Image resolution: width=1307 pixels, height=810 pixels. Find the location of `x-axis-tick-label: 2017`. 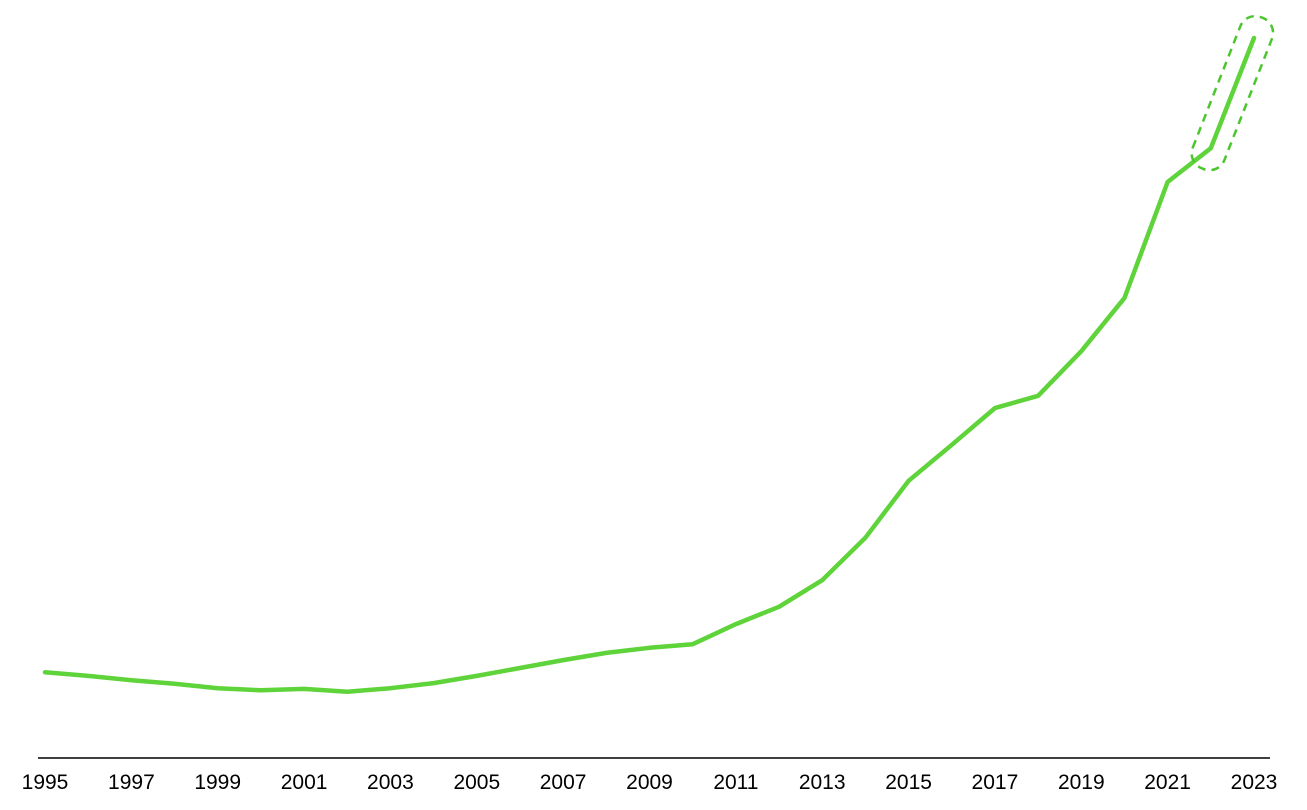

x-axis-tick-label: 2017 is located at coordinates (995, 782).